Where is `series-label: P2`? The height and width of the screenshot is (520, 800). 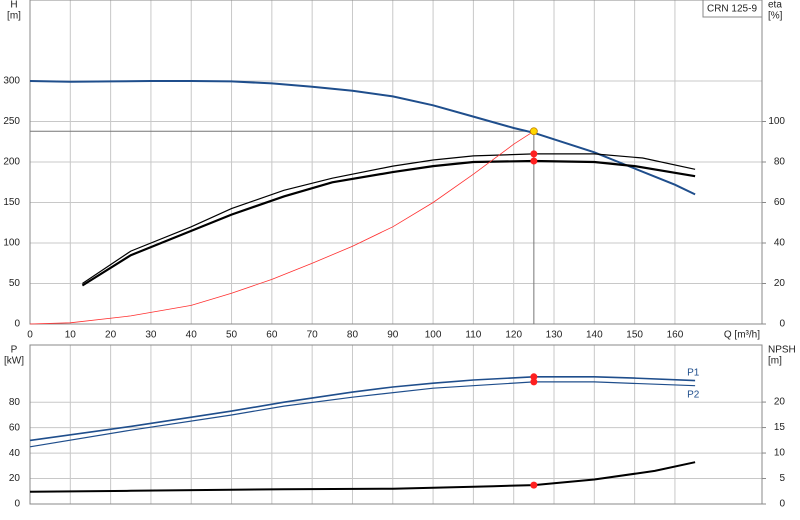 series-label: P2 is located at coordinates (693, 394).